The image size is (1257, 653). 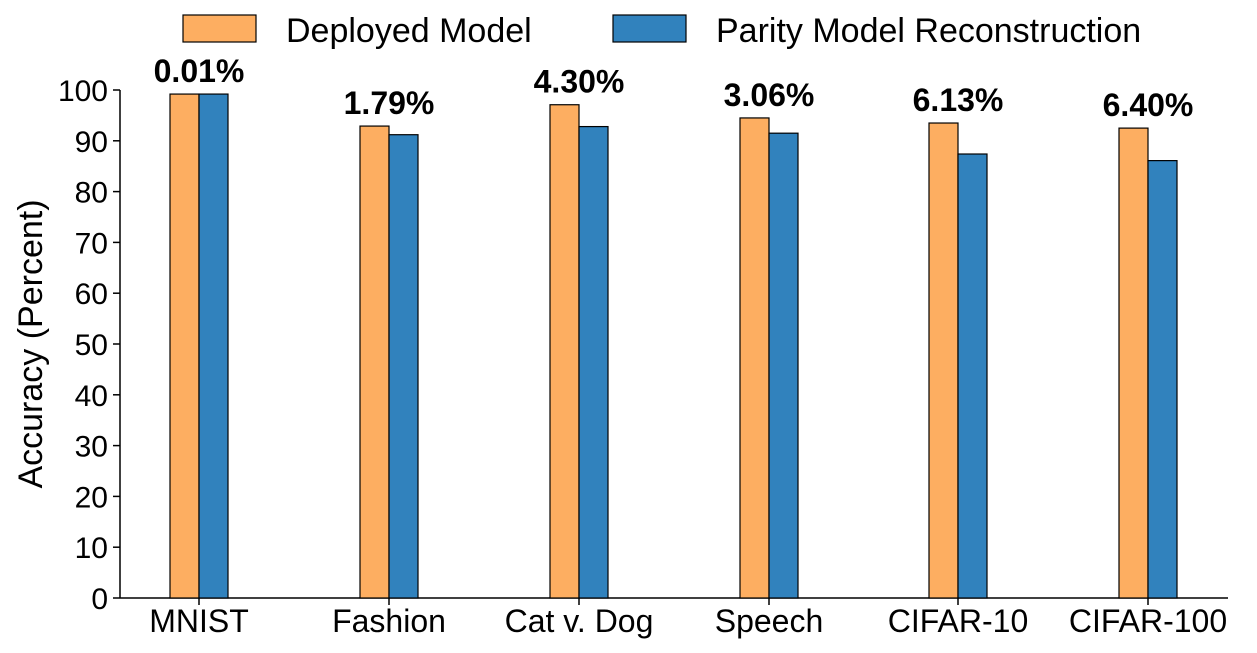 I want to click on y-tick-label: 50, so click(x=91, y=345).